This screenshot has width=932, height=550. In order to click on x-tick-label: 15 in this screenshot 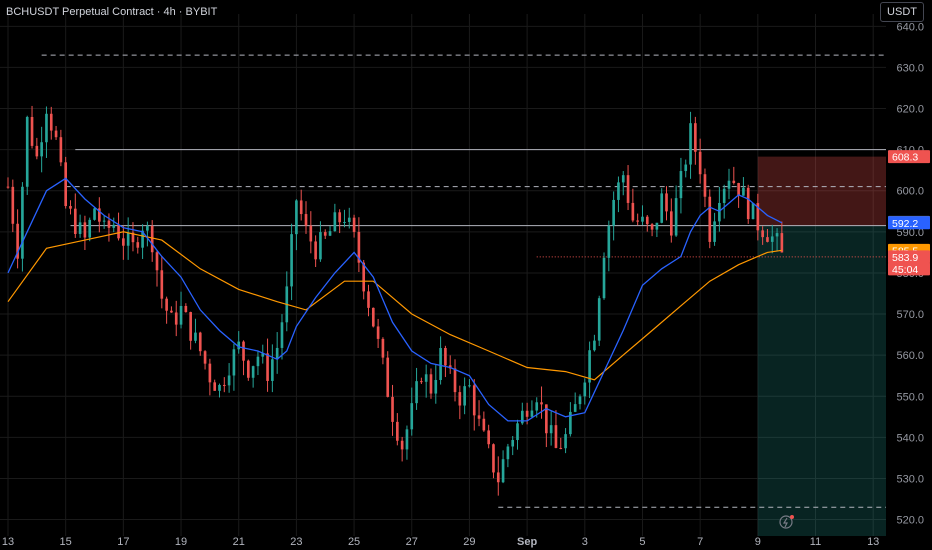, I will do `click(66, 542)`.